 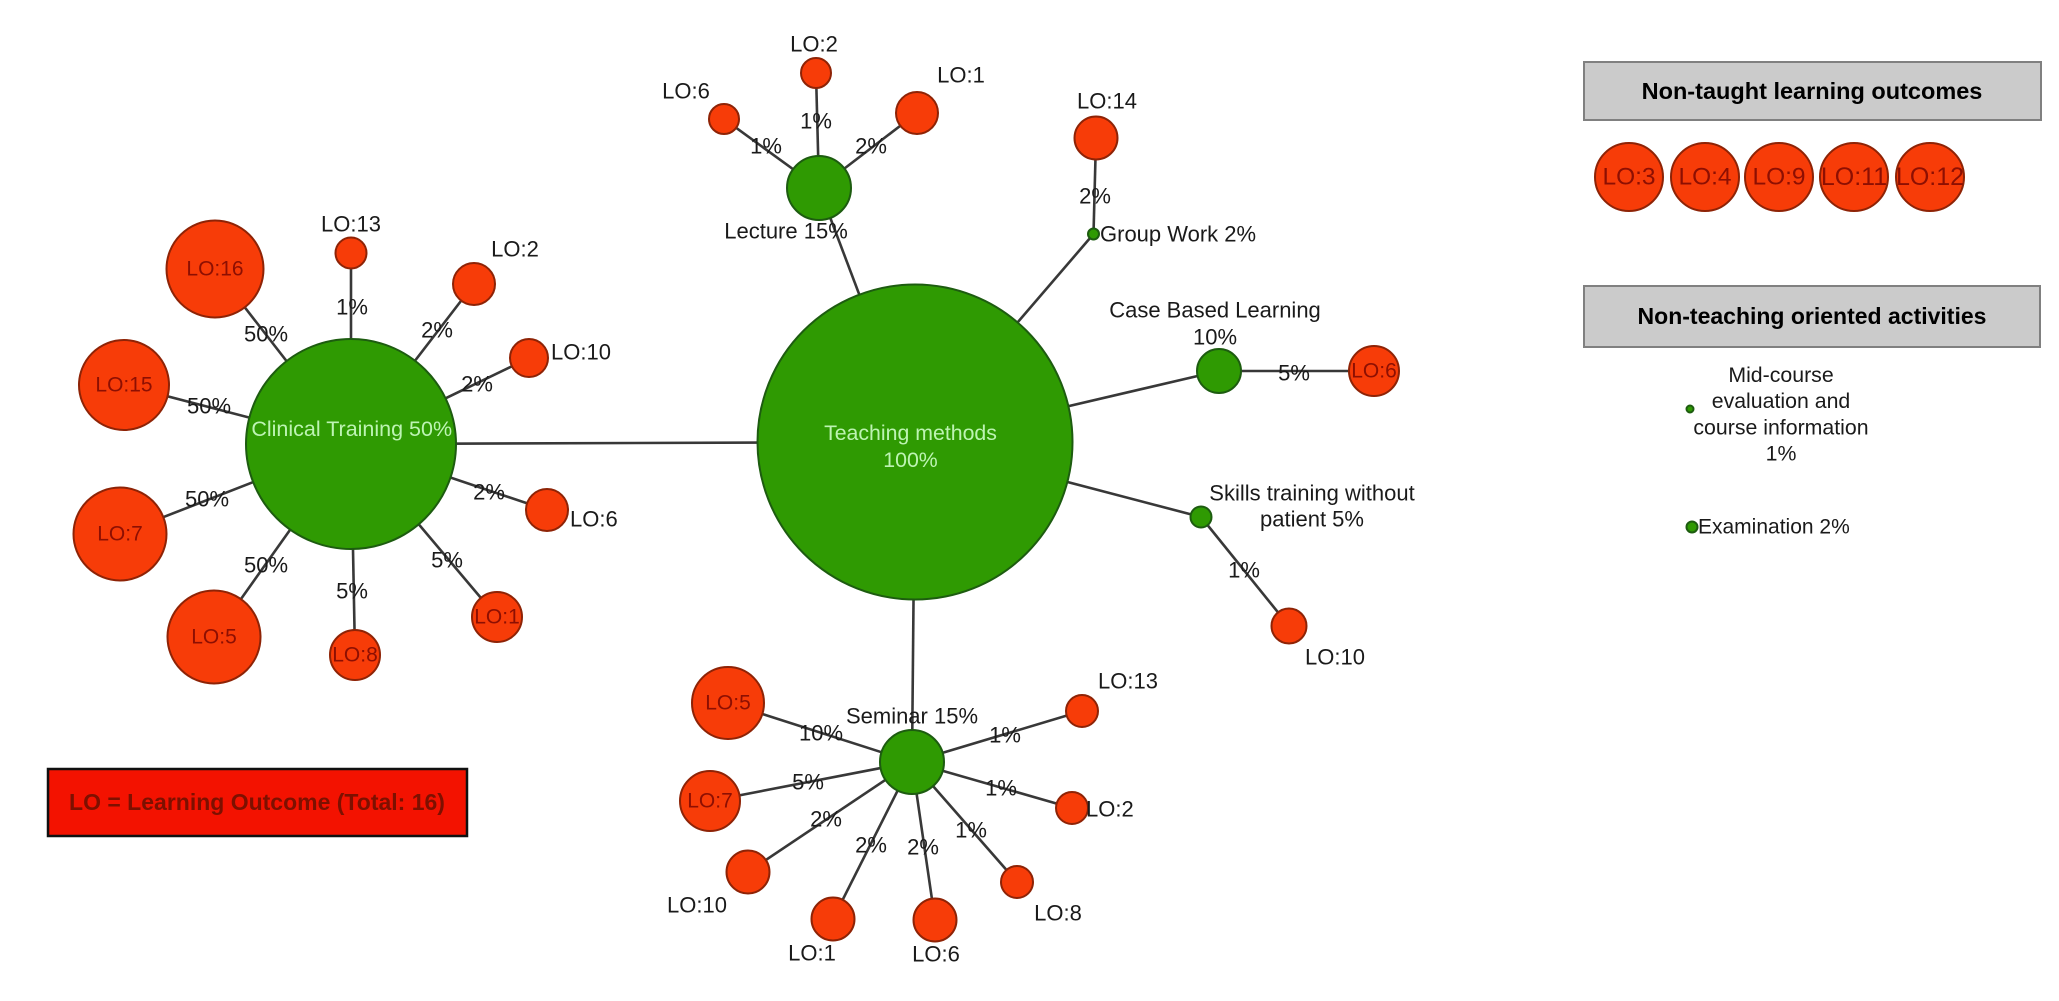 I want to click on svg-text: patient 5%, so click(x=1312, y=519).